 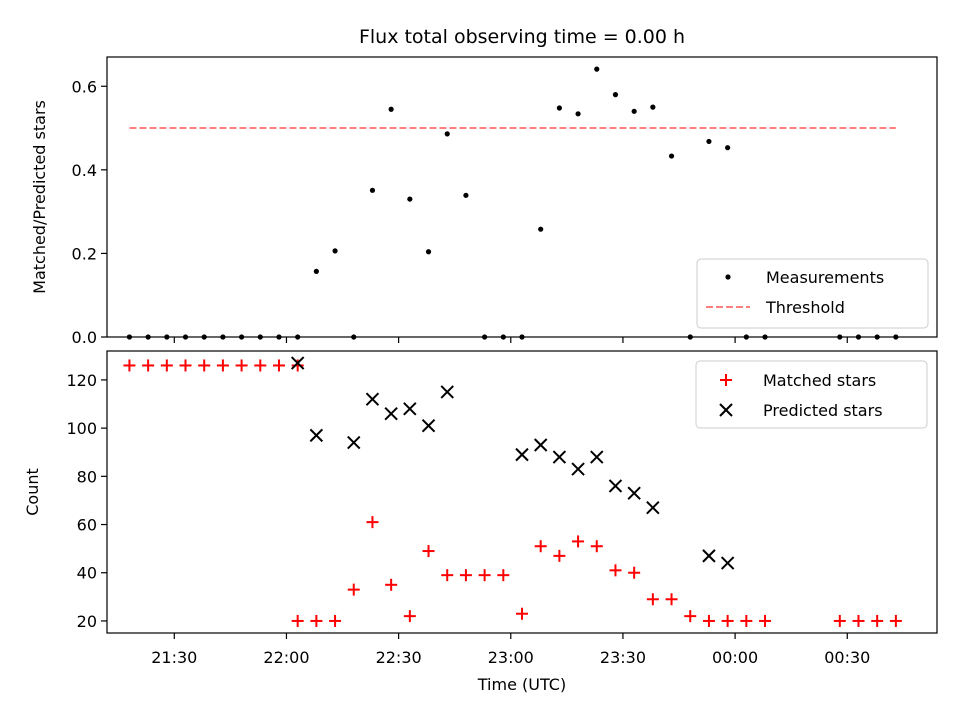 What do you see at coordinates (87, 621) in the screenshot?
I see `bottom-y-tick-label: 20` at bounding box center [87, 621].